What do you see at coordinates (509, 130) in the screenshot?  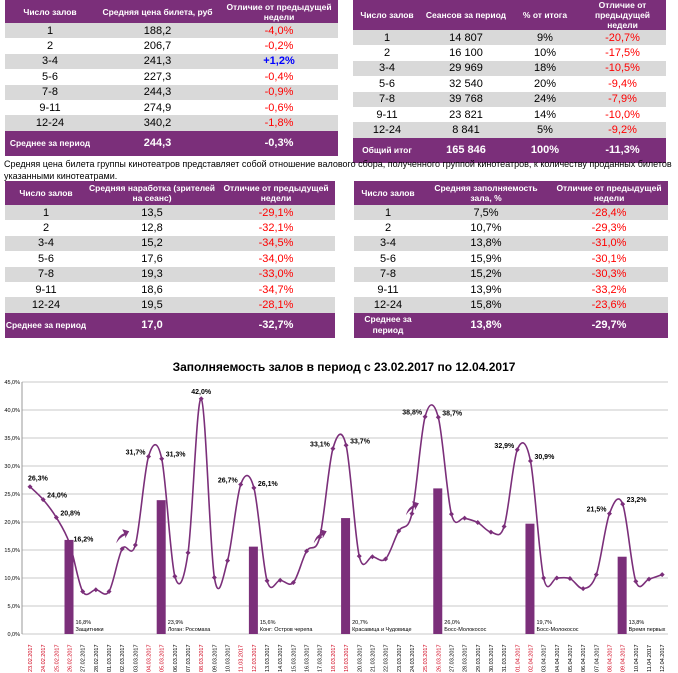 I see `table-row: 12-24 8 841 5% -9,2%` at bounding box center [509, 130].